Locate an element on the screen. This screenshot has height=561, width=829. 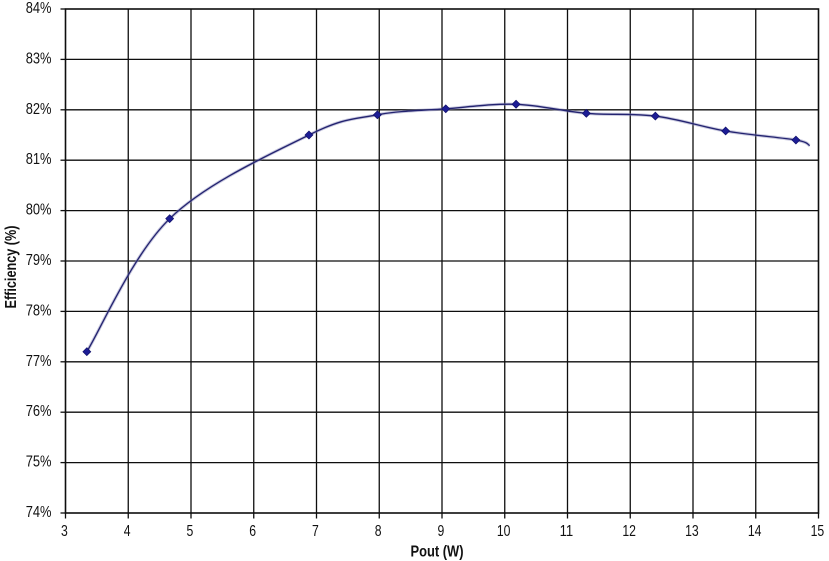
svg-text: 10 is located at coordinates (504, 531).